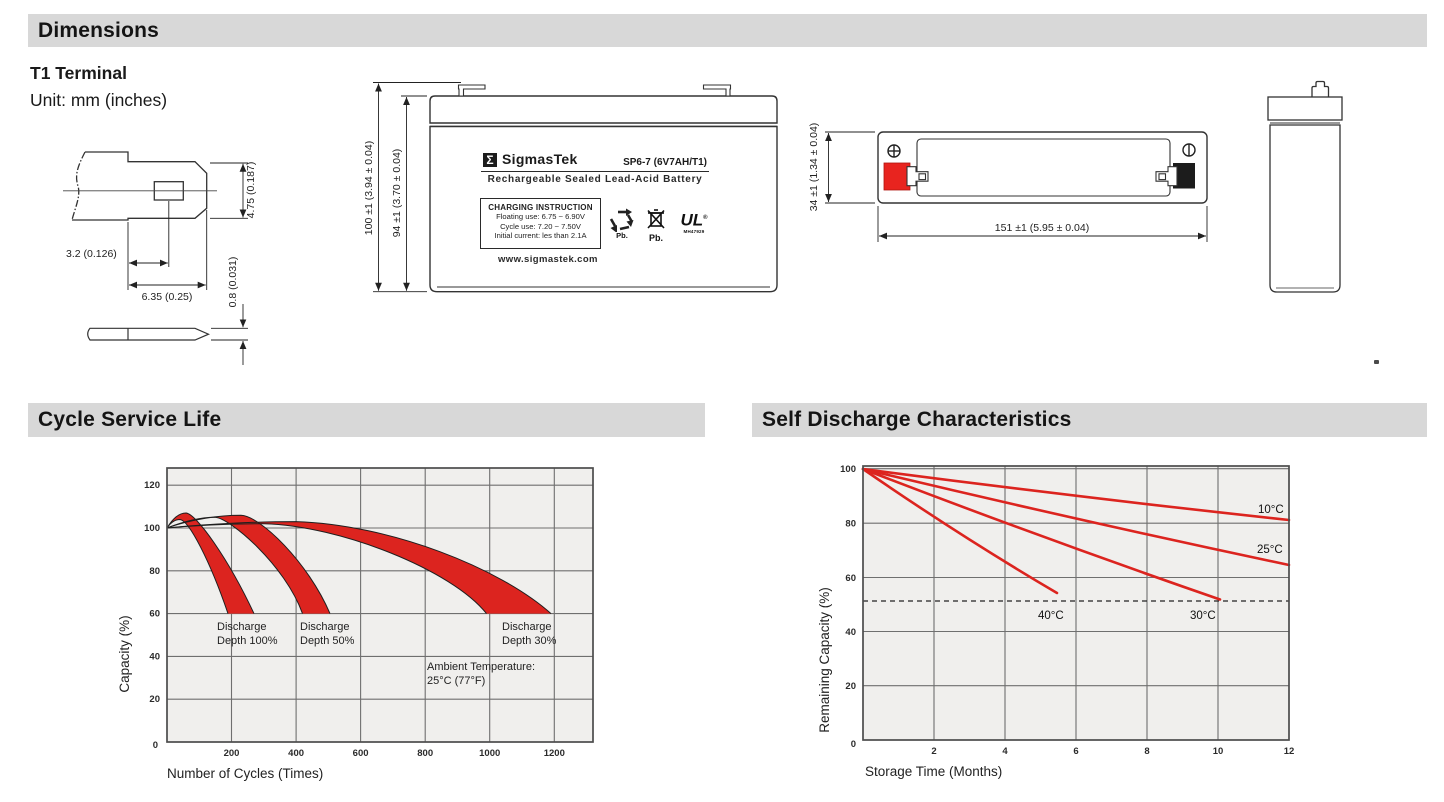 This screenshot has width=1444, height=802. I want to click on ul-icon-block: UL® MH47929, so click(694, 222).